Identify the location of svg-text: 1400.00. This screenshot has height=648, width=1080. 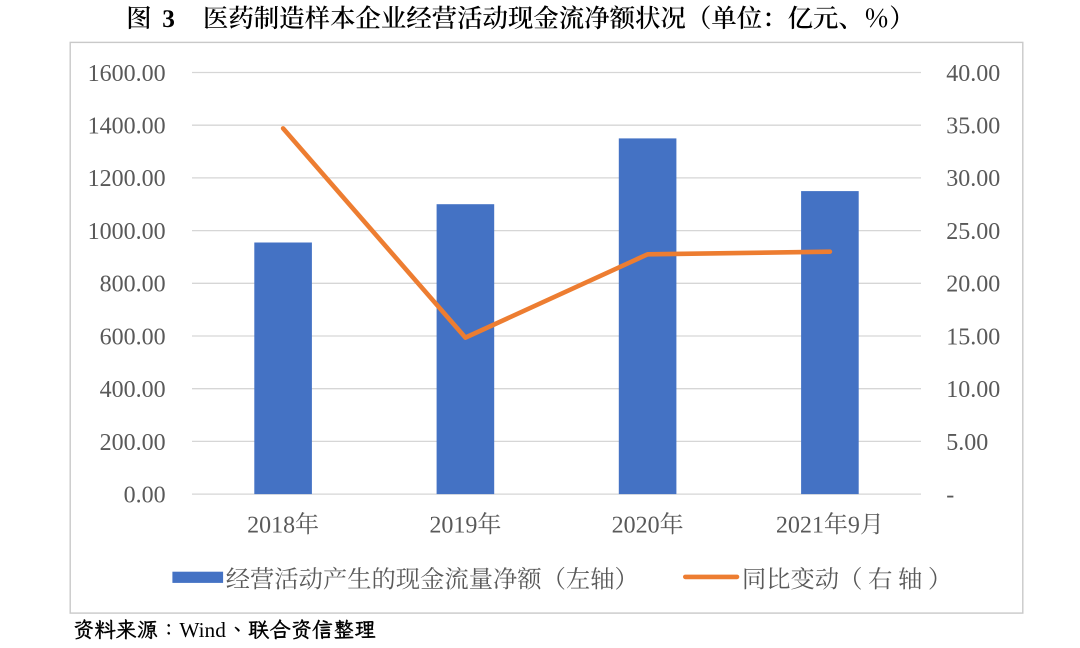
(127, 127).